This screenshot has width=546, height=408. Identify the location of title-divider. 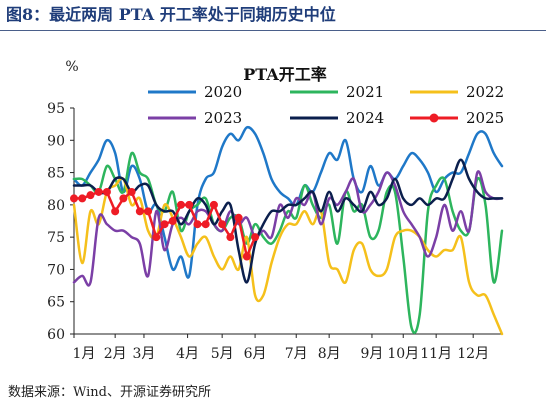
(273, 30).